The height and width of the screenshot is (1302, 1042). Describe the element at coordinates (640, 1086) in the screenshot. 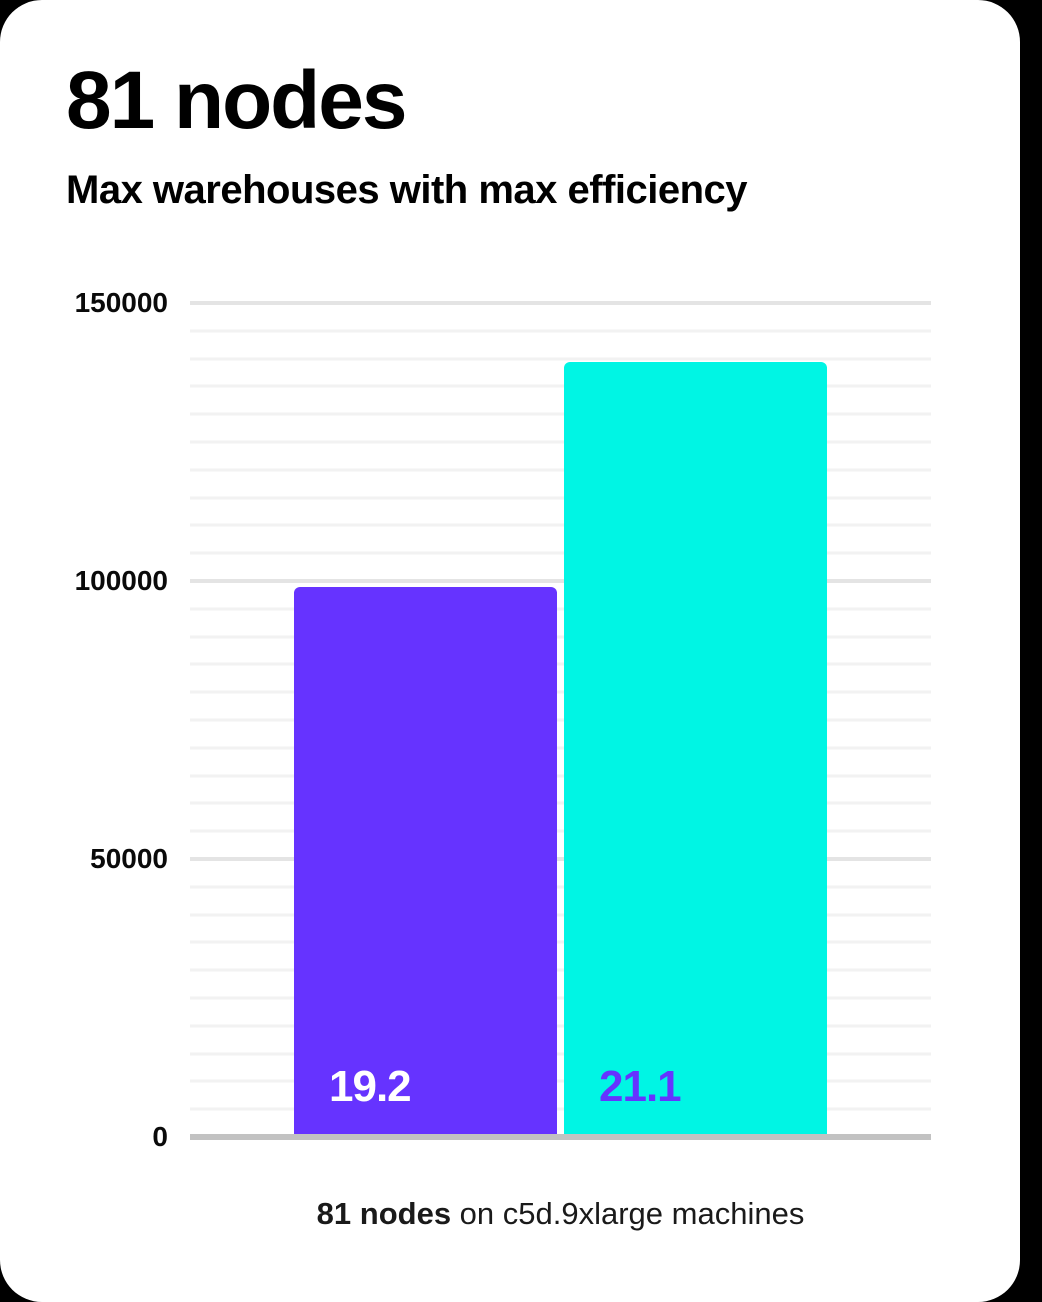

I see `bar-value-label: 21.1` at that location.